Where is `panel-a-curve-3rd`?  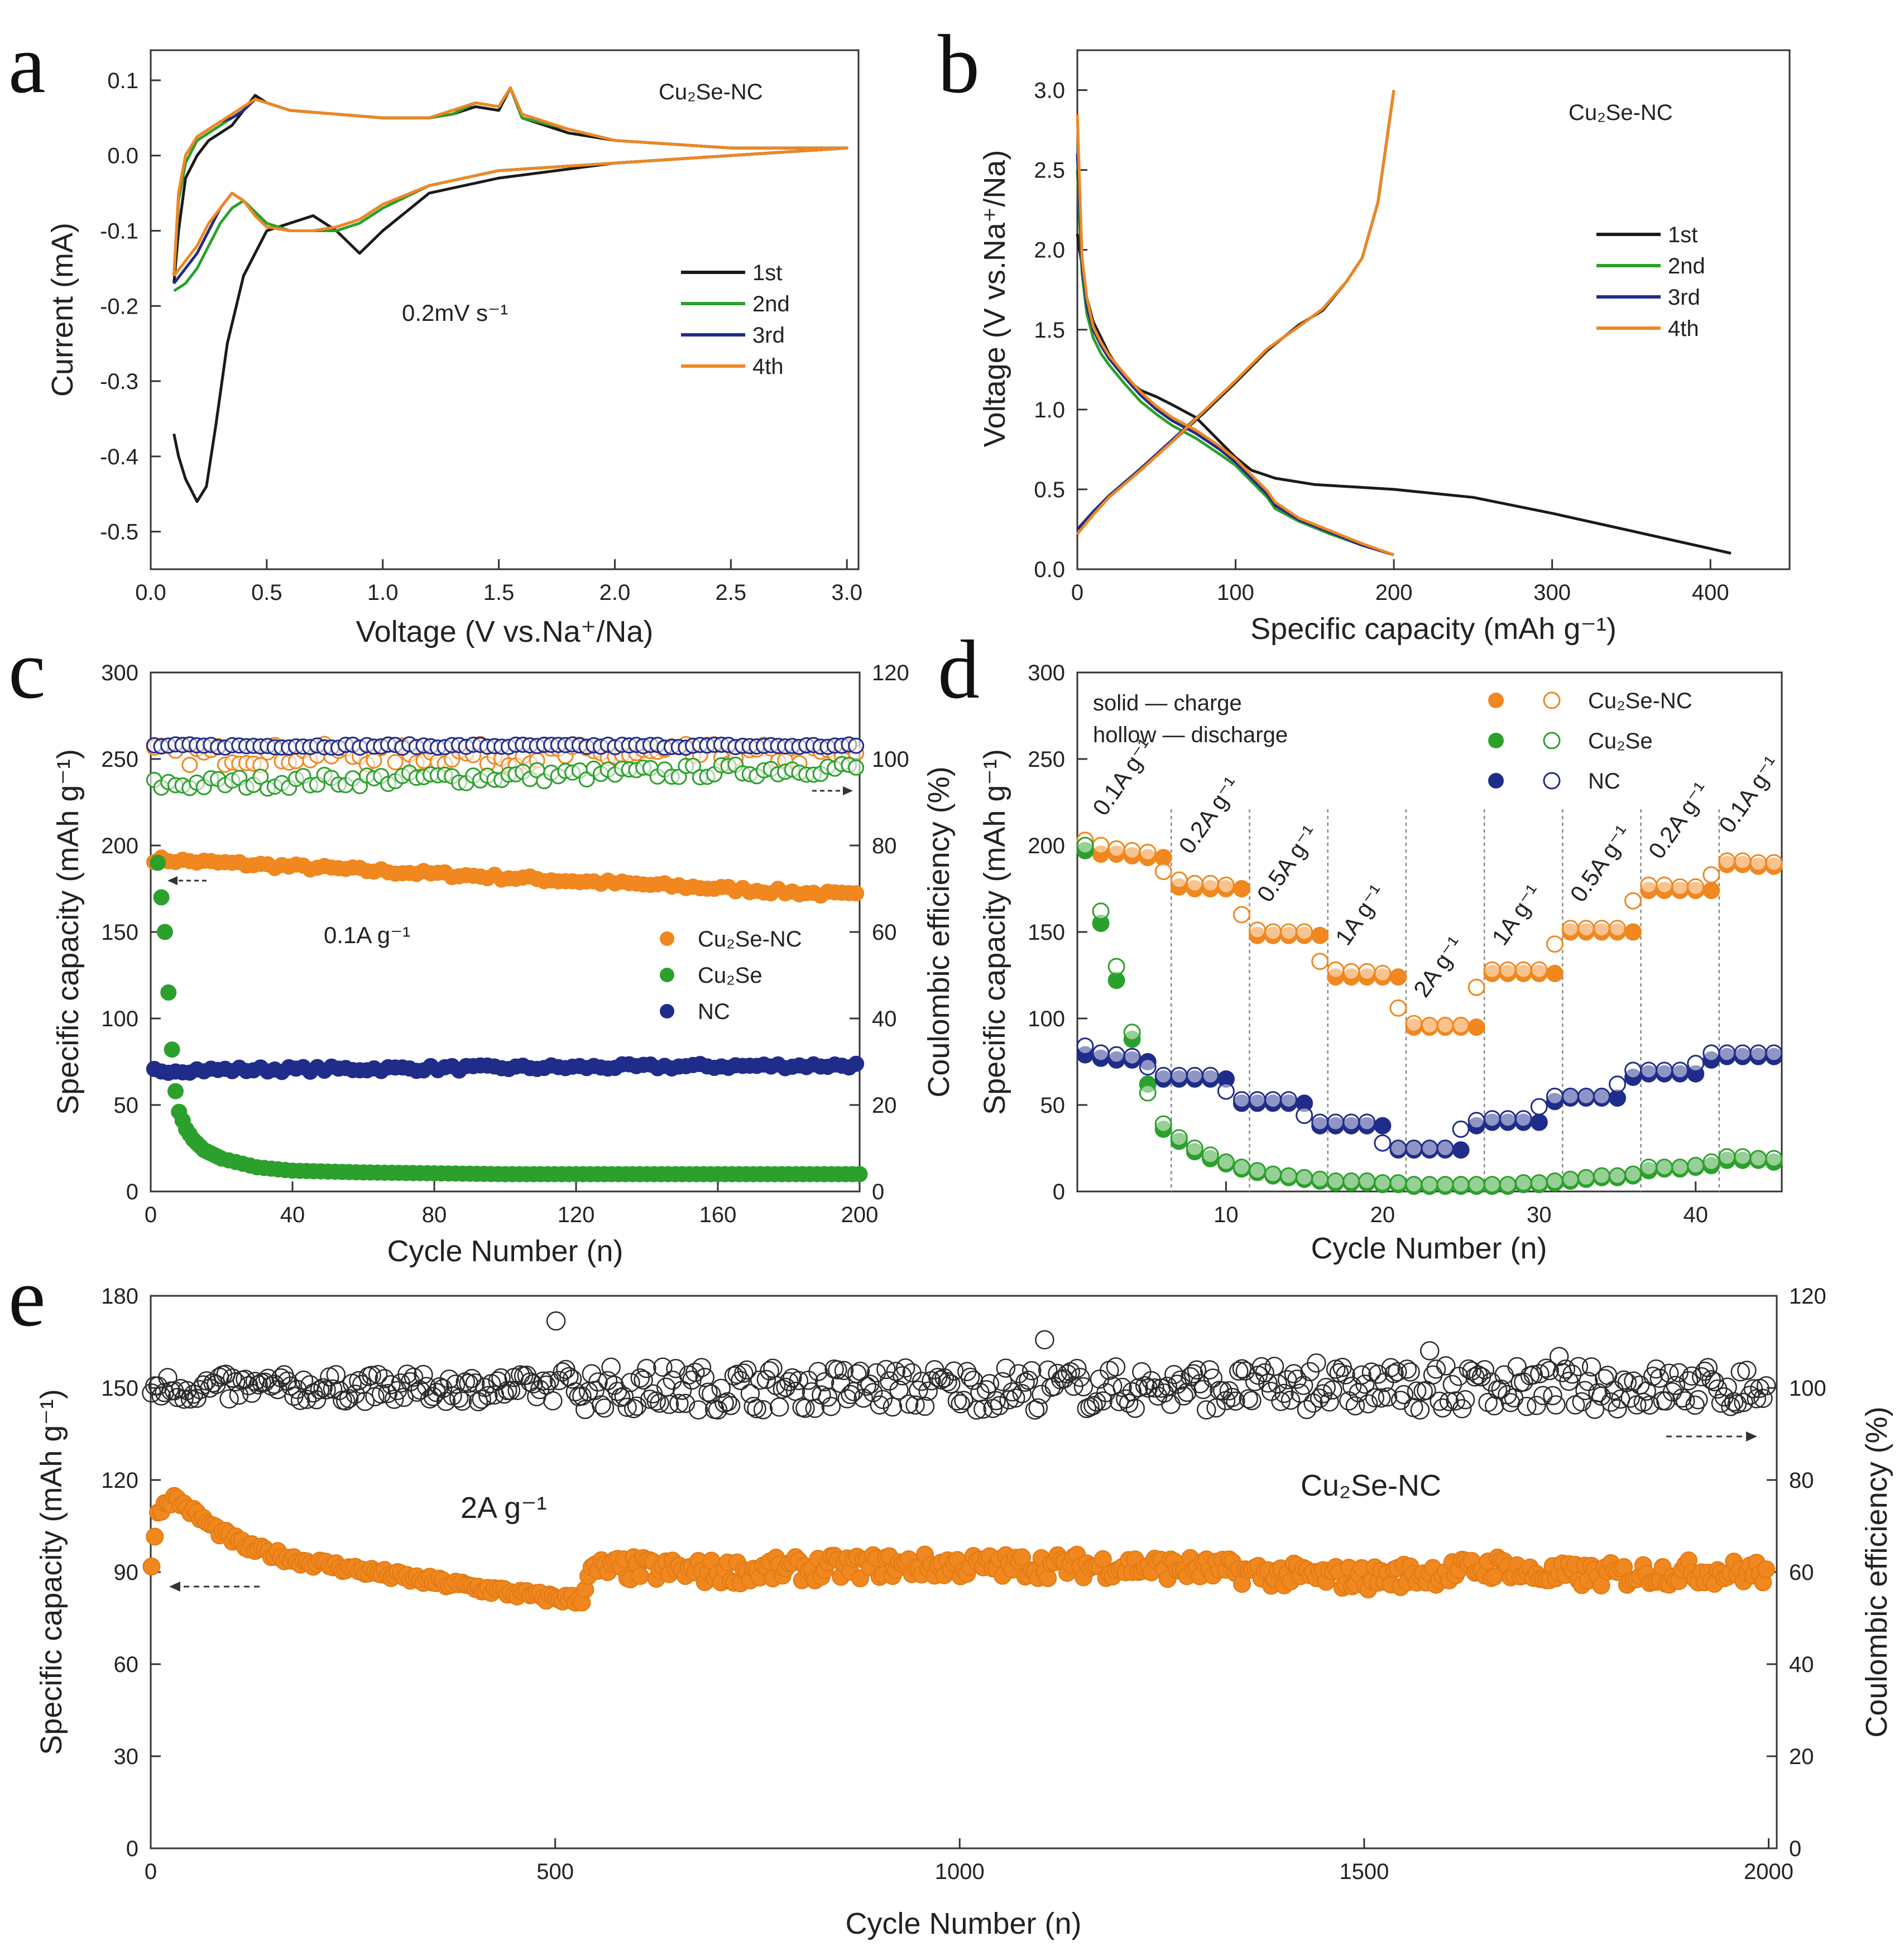
panel-a-curve-3rd is located at coordinates (510, 185).